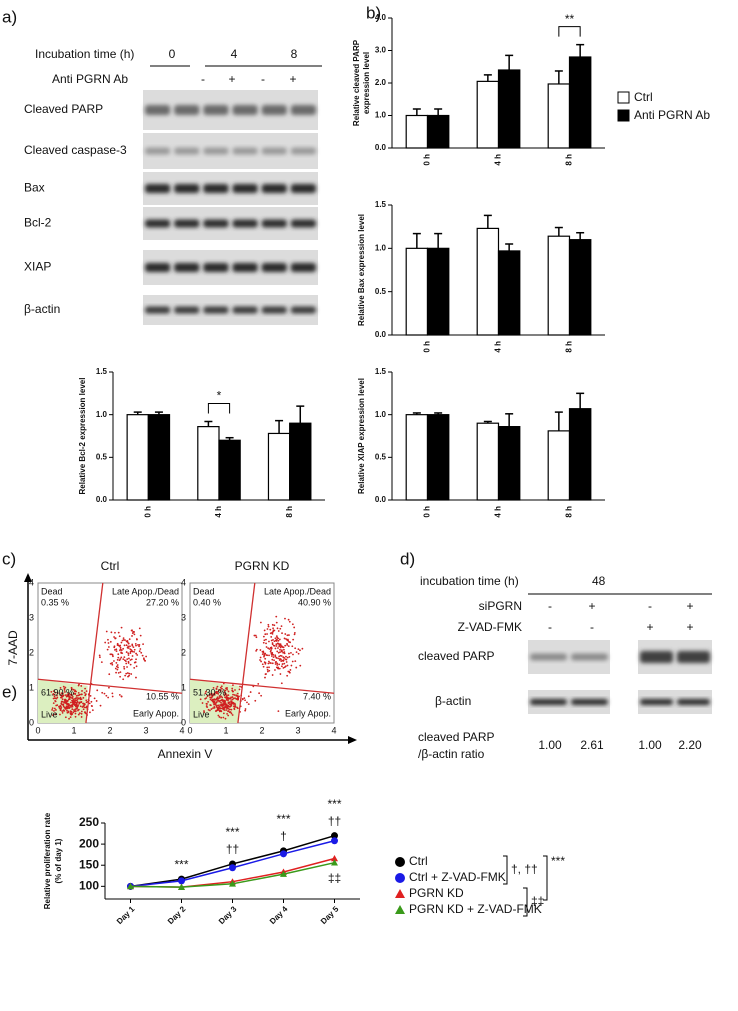 The width and height of the screenshot is (738, 1011). Describe the element at coordinates (181, 864) in the screenshot. I see `annotation: ***` at that location.